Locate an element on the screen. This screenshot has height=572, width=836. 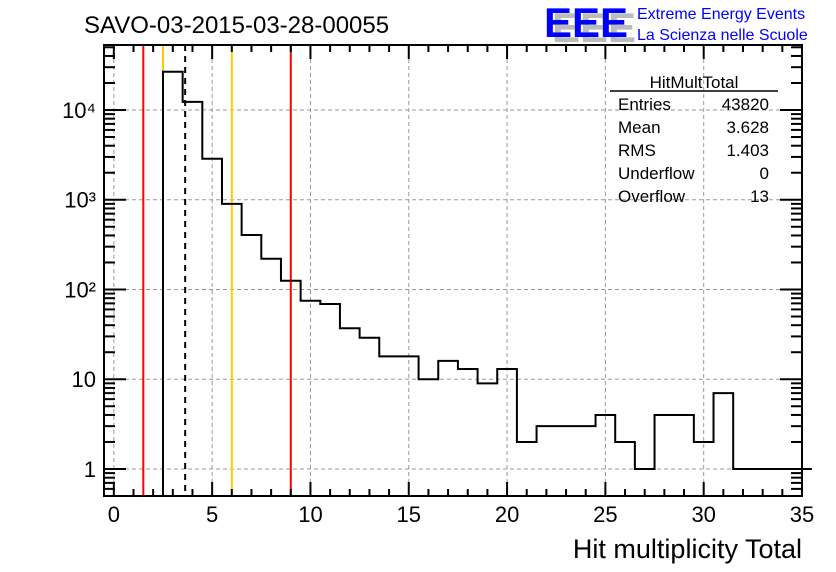
stats-title: HitMultTotal is located at coordinates (694, 82).